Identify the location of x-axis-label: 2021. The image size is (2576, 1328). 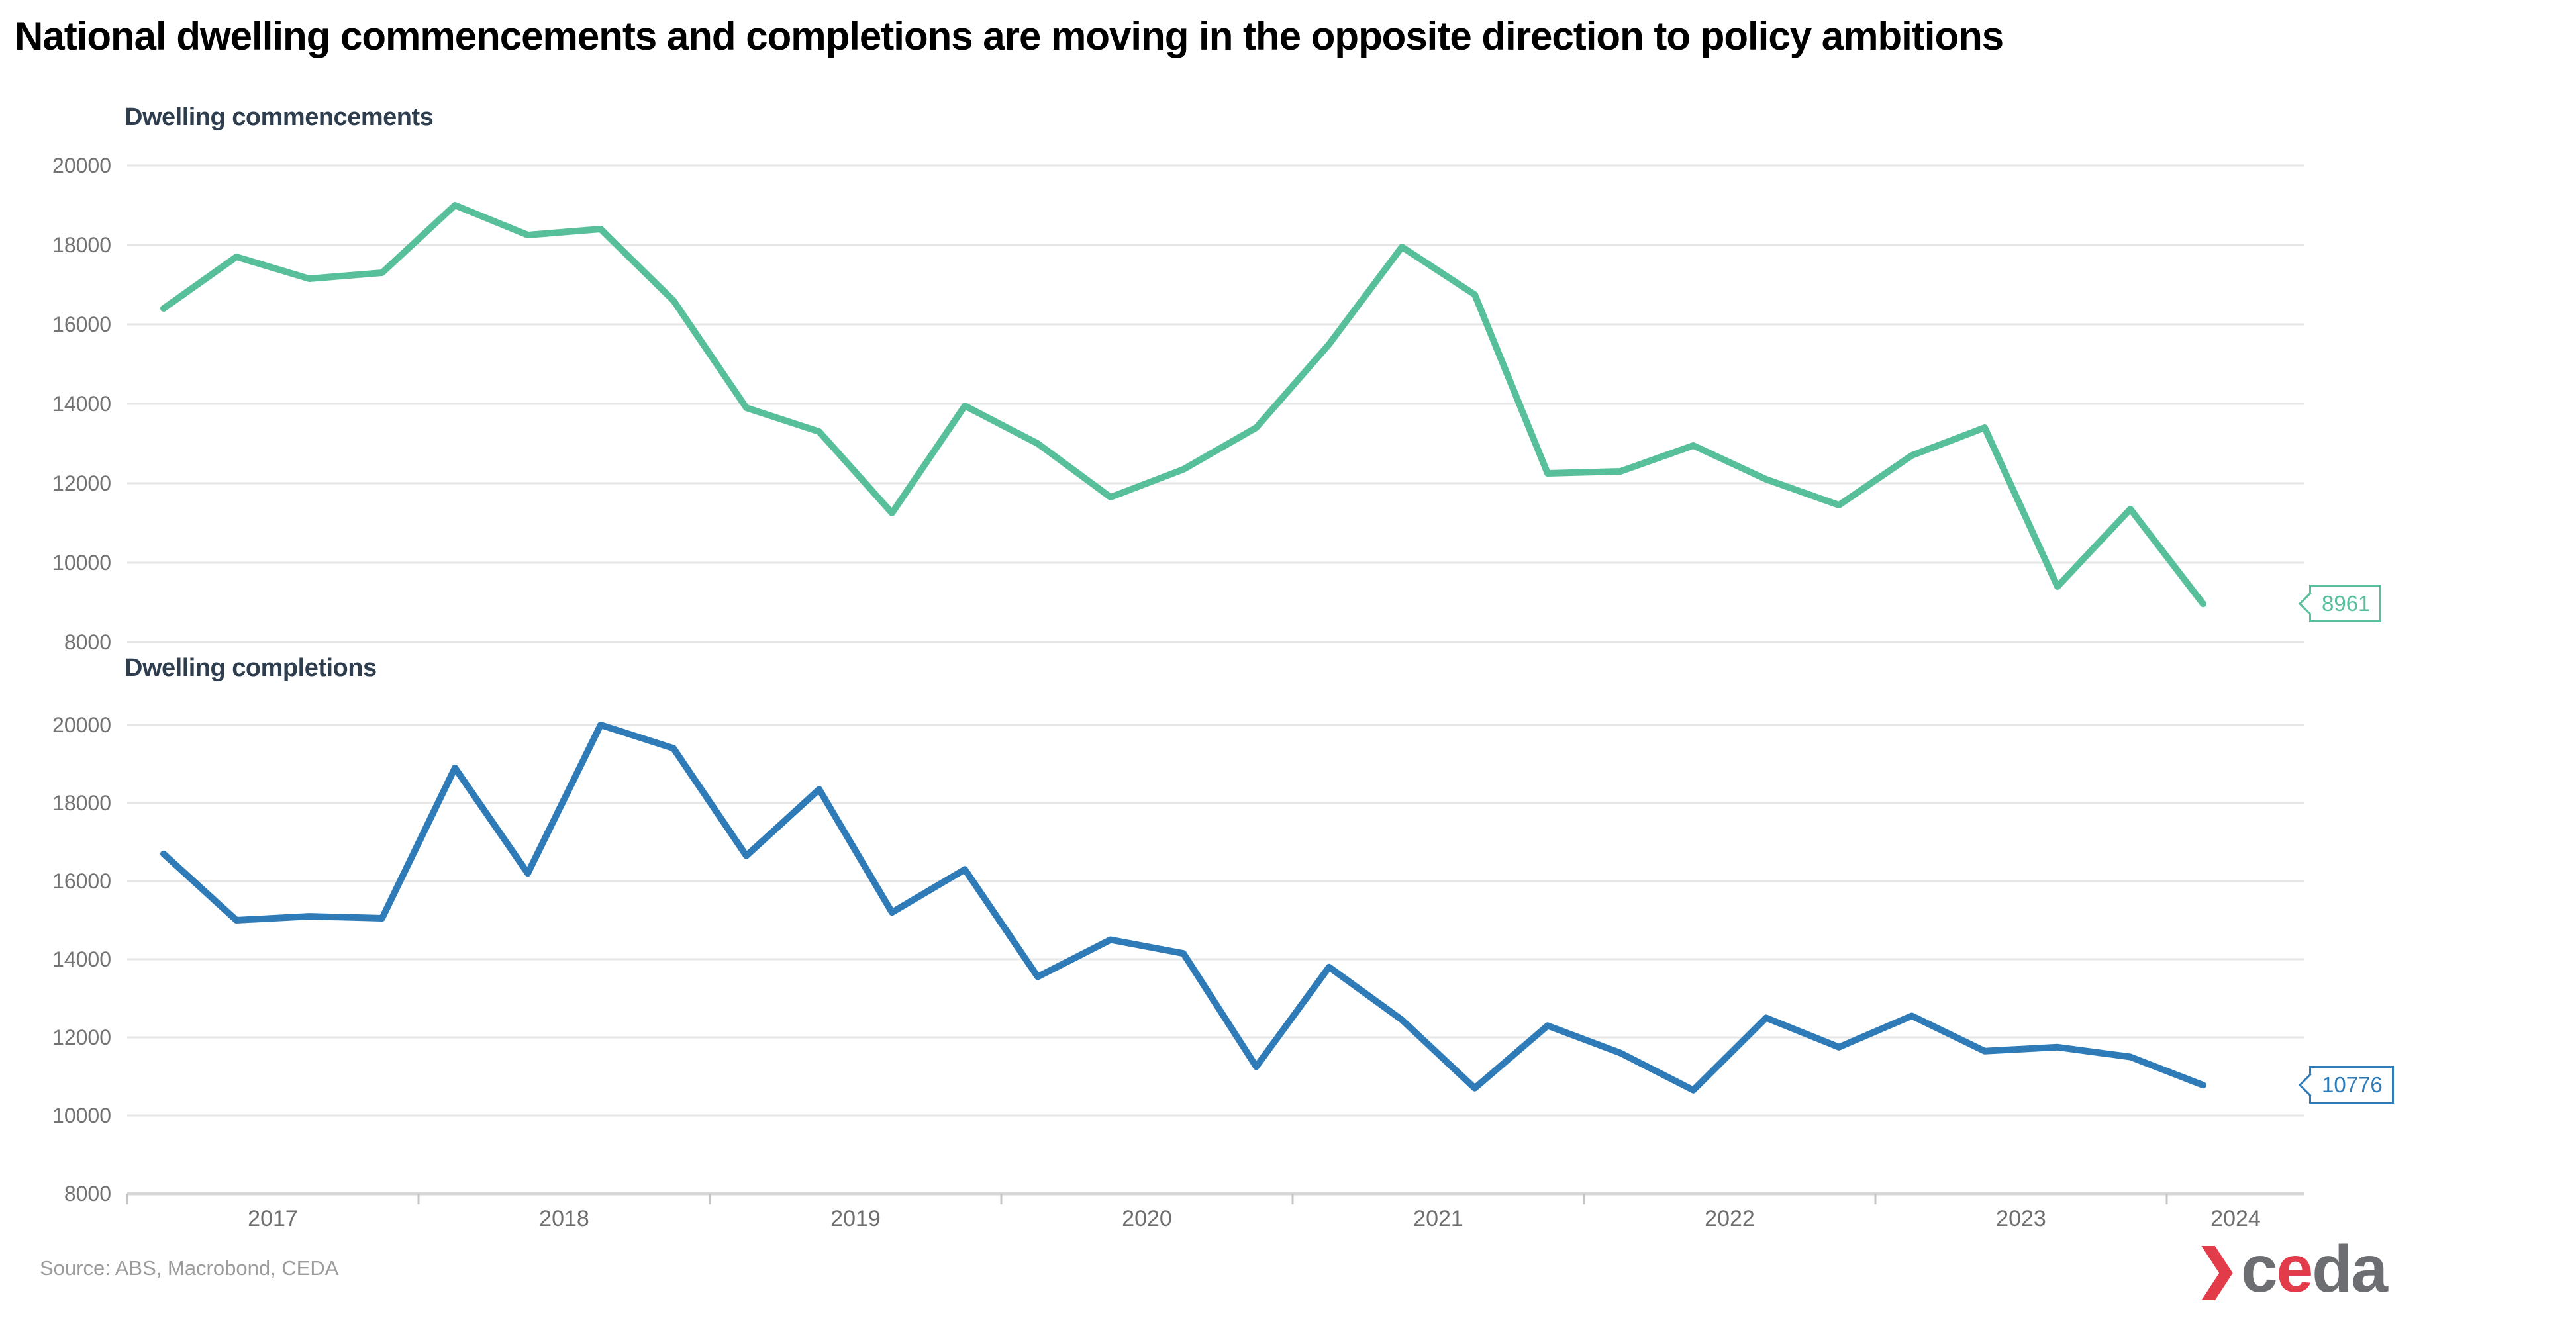
(1438, 1218).